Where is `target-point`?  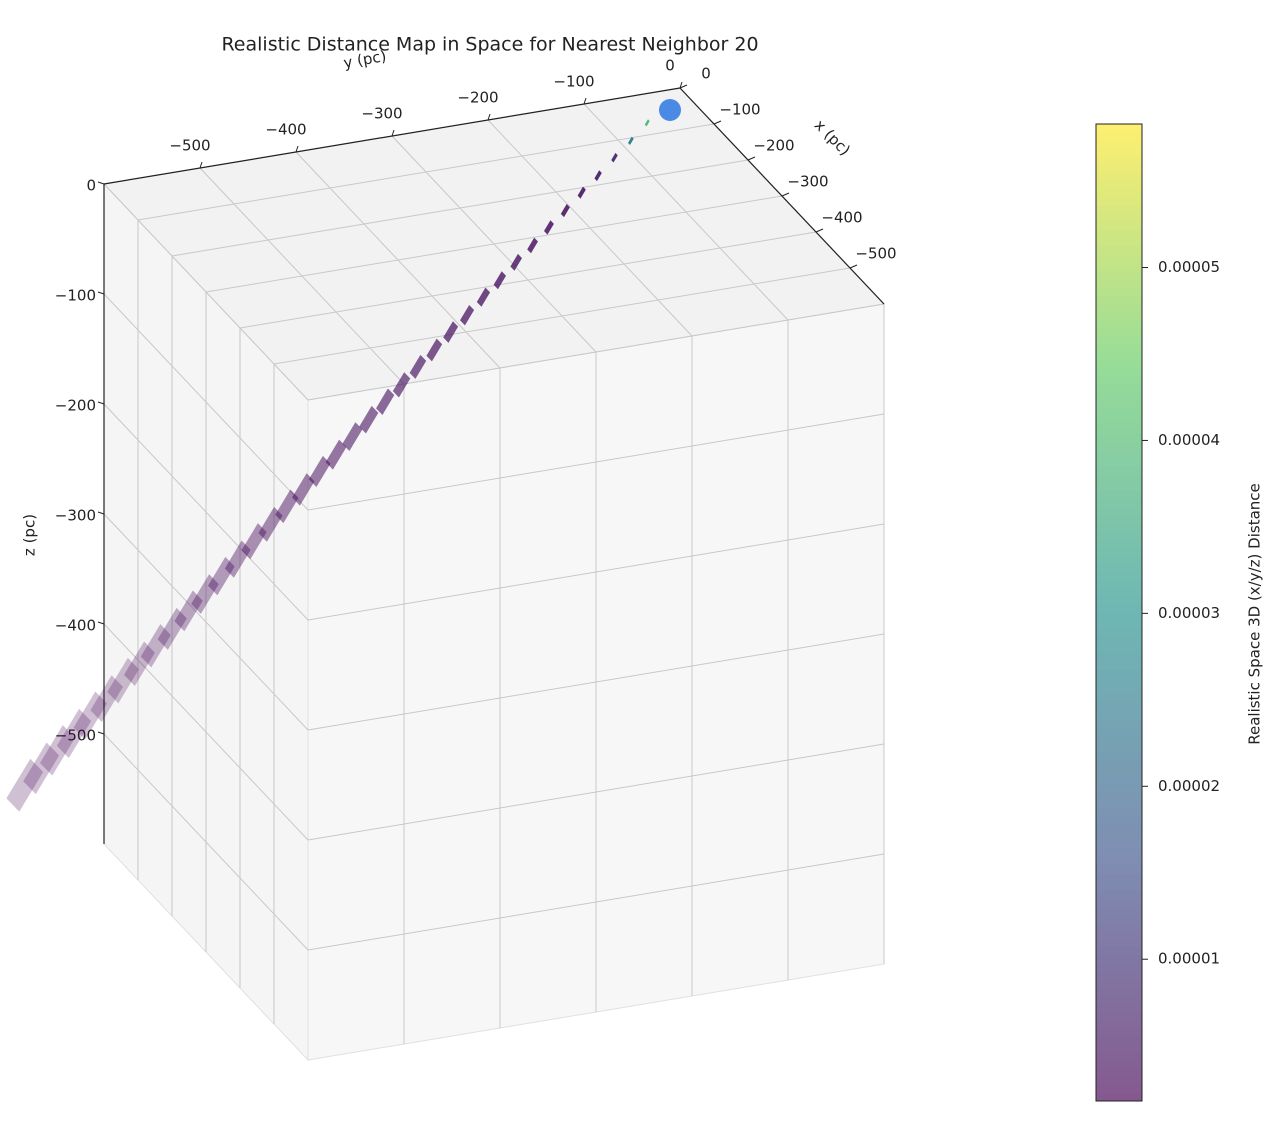
target-point is located at coordinates (670, 110).